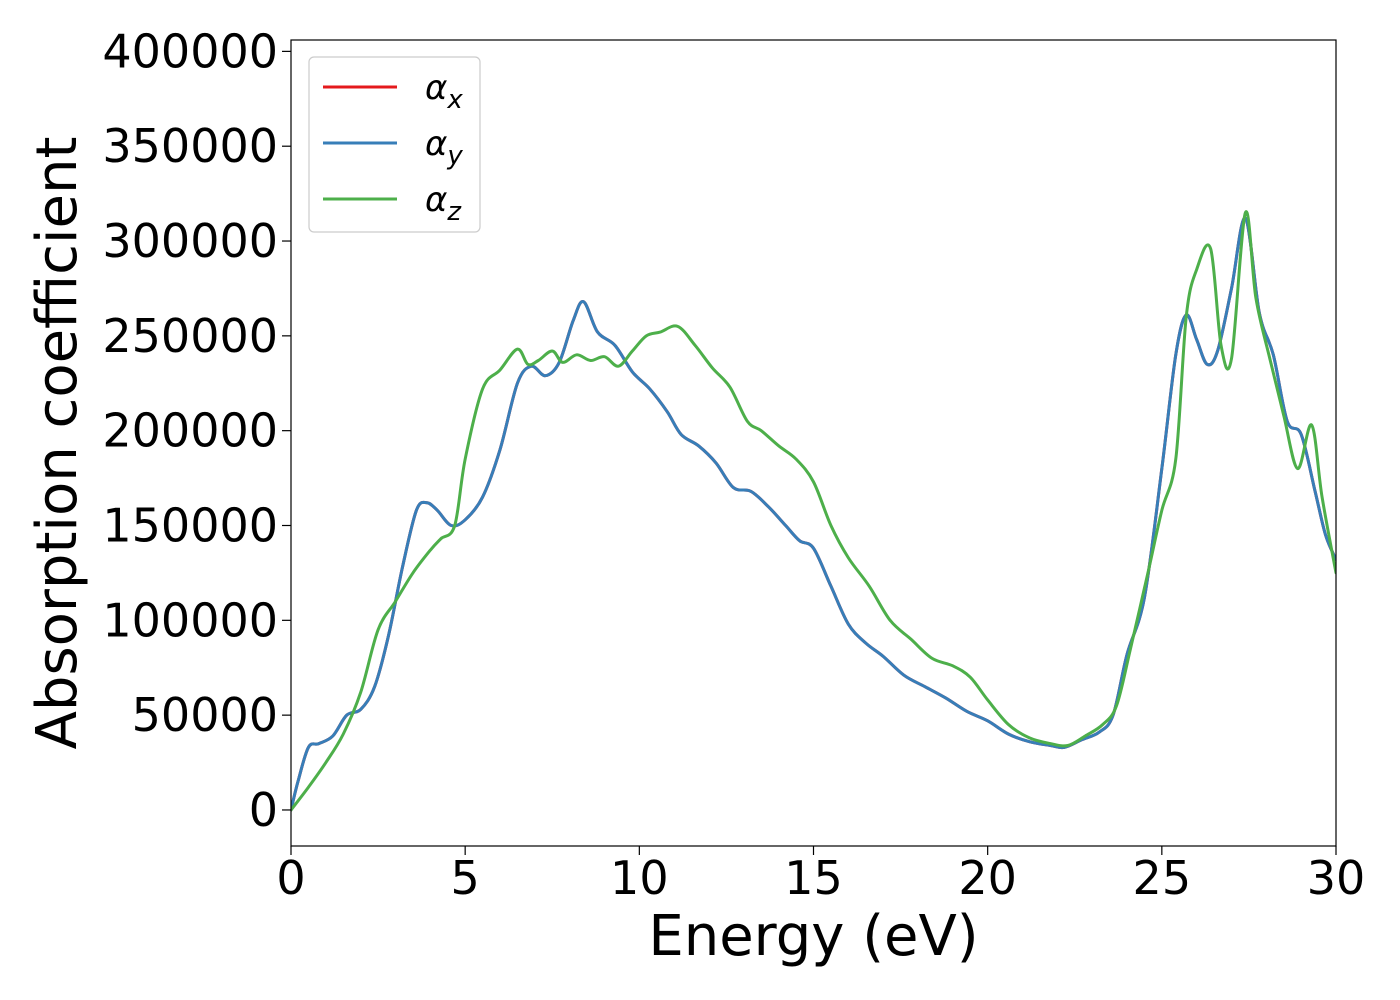  Describe the element at coordinates (454, 100) in the screenshot. I see `legend-label-sub: x` at that location.